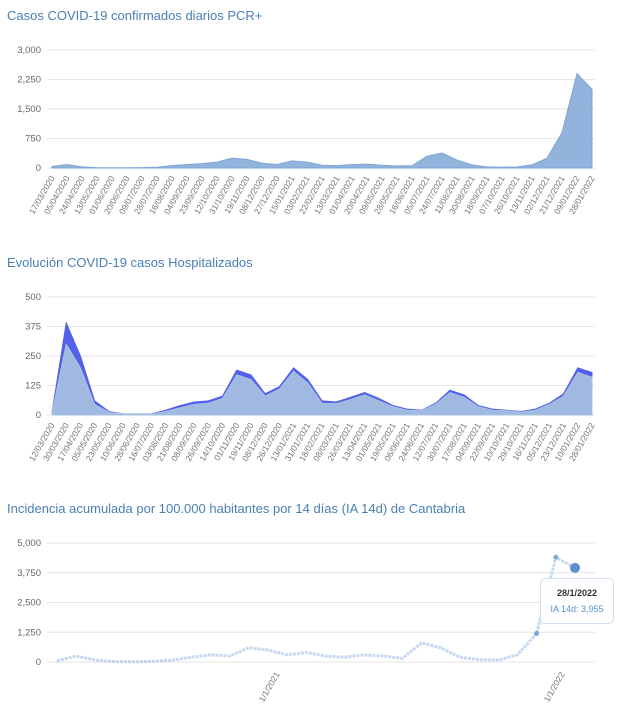  What do you see at coordinates (29, 50) in the screenshot?
I see `y-tick-label: 3,000` at bounding box center [29, 50].